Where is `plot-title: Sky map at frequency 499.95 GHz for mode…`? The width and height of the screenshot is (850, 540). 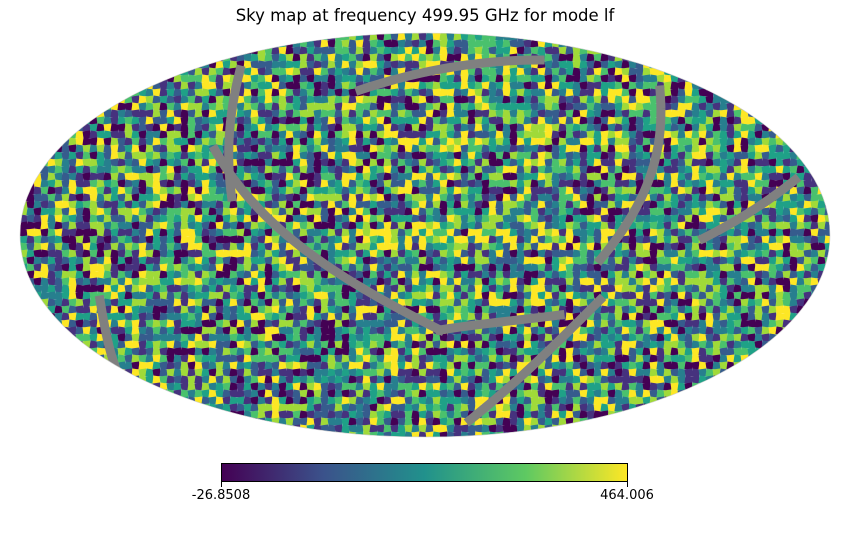 plot-title: Sky map at frequency 499.95 GHz for mode… is located at coordinates (425, 15).